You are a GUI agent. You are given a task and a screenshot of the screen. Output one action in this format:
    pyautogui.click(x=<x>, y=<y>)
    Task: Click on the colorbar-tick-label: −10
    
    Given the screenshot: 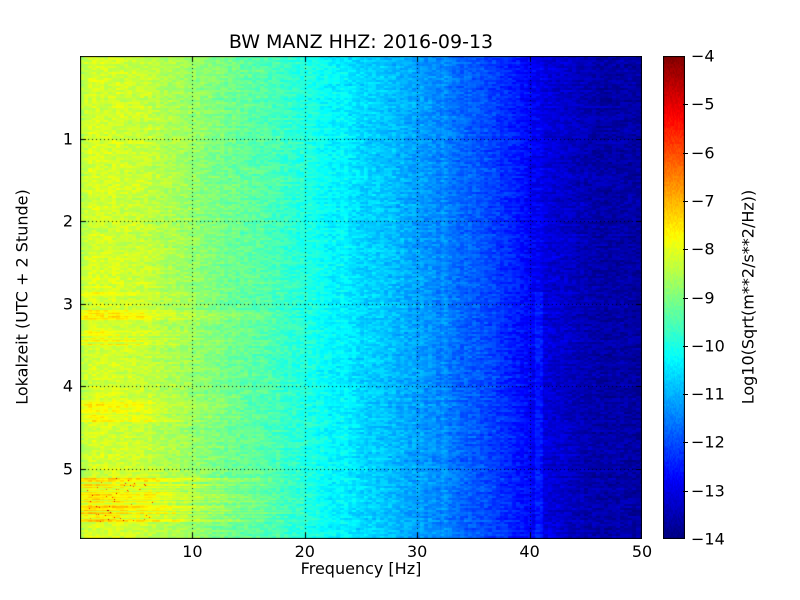 What is the action you would take?
    pyautogui.click(x=708, y=346)
    